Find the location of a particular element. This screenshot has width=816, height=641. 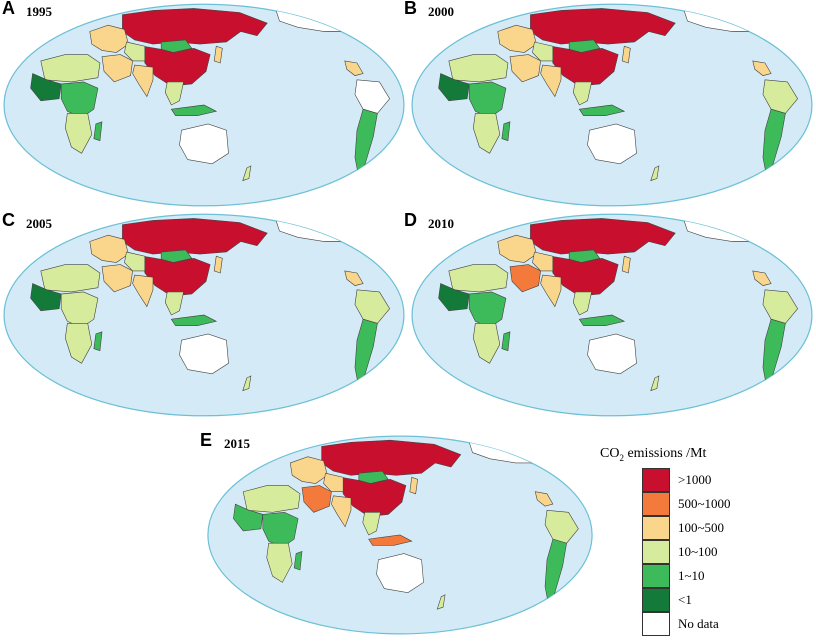

legend-title-prefix: CO is located at coordinates (610, 453).